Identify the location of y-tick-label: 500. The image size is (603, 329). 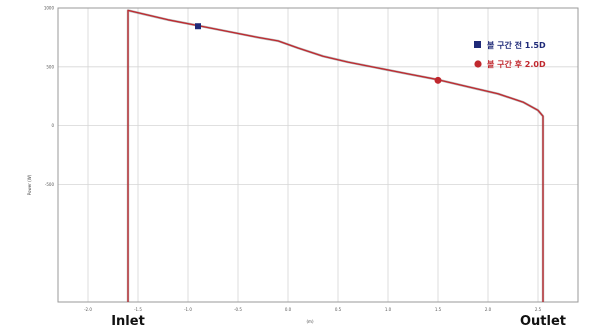
(50, 66).